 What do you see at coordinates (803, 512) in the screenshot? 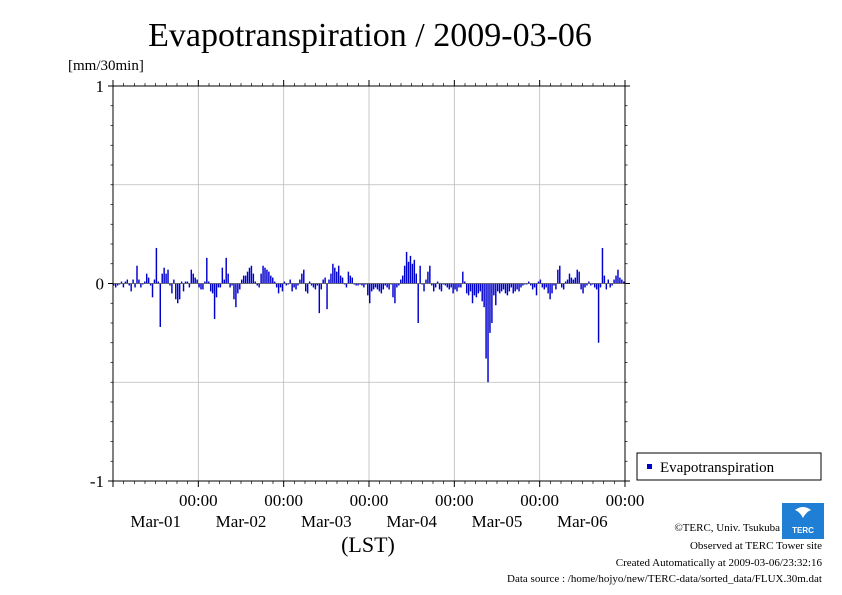
I see `terc-logo-drop-icon` at bounding box center [803, 512].